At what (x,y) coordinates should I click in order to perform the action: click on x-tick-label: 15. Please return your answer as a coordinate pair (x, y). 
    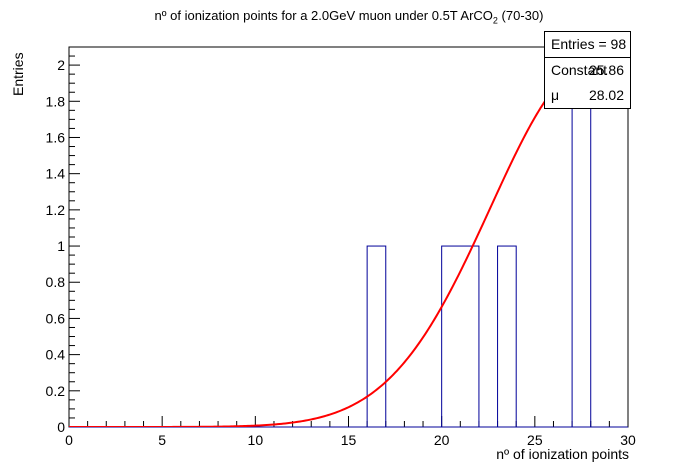
    Looking at the image, I should click on (349, 440).